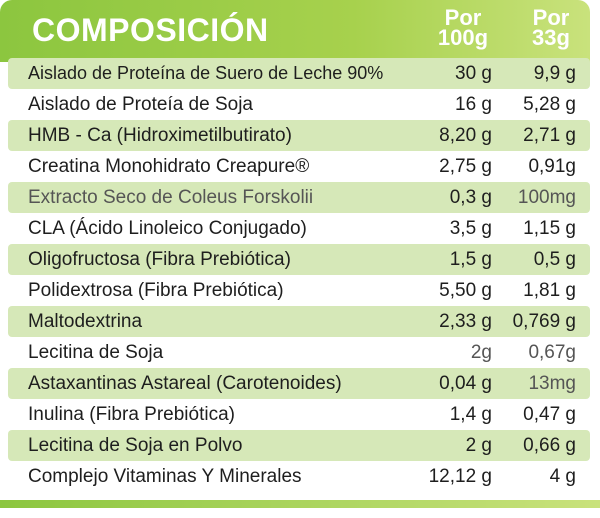 The height and width of the screenshot is (518, 600). What do you see at coordinates (554, 73) in the screenshot?
I see `value-per-33g: 9,9 g` at bounding box center [554, 73].